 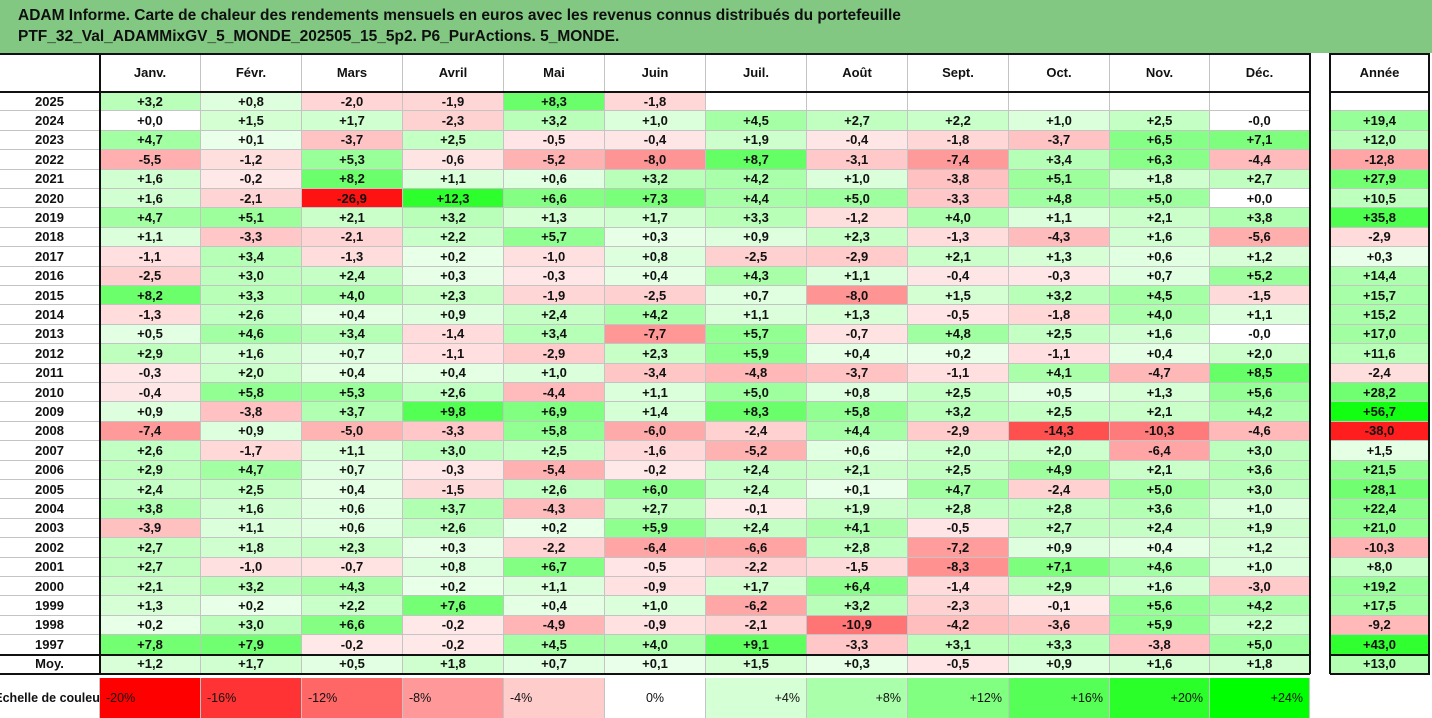 What do you see at coordinates (655, 296) in the screenshot?
I see `heatmap-cell: -2,5` at bounding box center [655, 296].